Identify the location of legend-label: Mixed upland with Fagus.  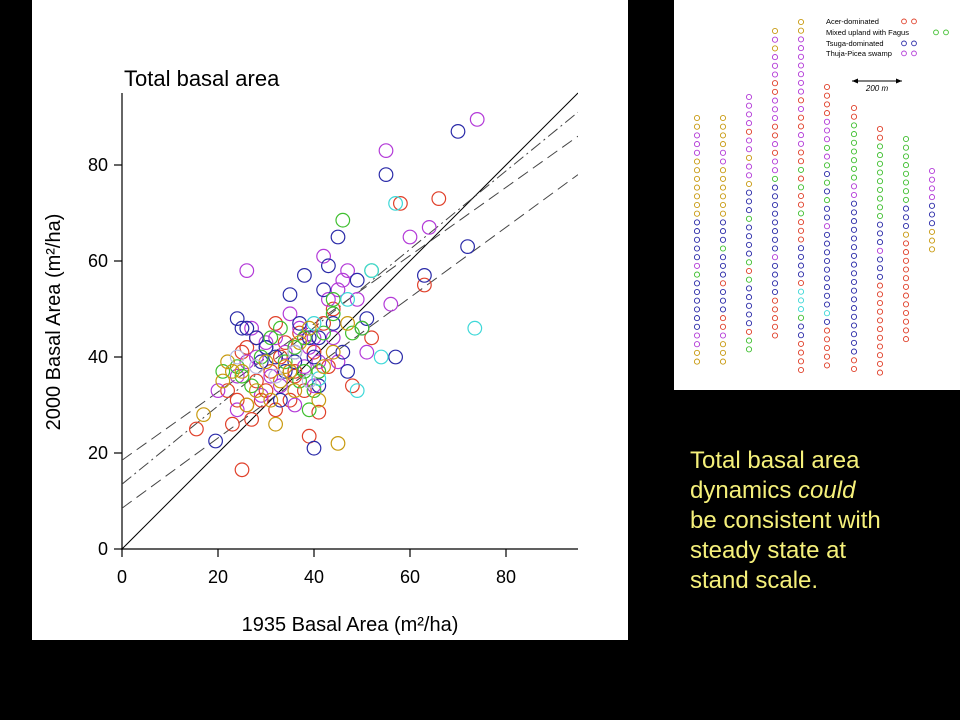
(867, 32).